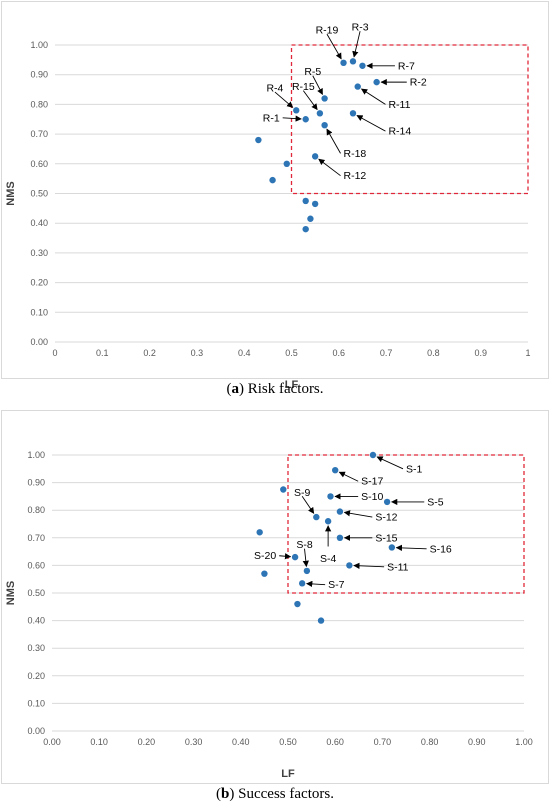 This screenshot has width=550, height=806. I want to click on annotation-label: R-1, so click(271, 118).